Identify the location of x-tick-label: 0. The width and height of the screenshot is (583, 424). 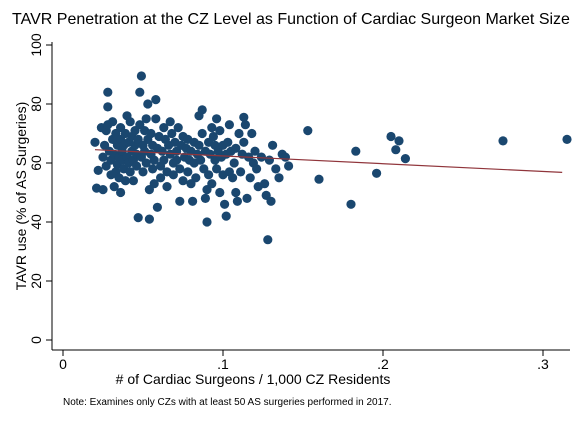
(63, 364).